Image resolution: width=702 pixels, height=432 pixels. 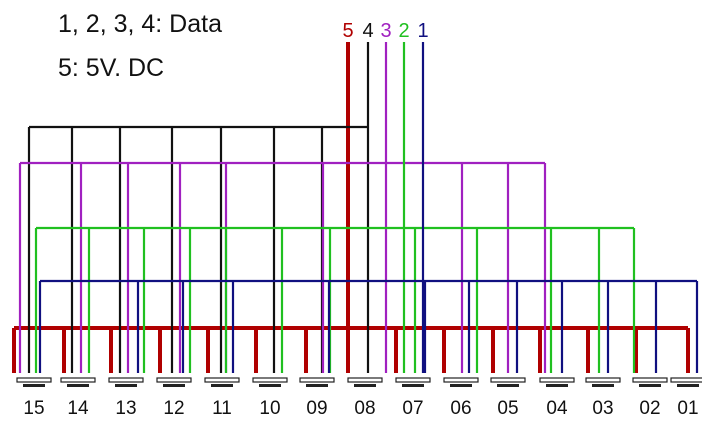 I want to click on connector-15: 15, so click(x=34, y=398).